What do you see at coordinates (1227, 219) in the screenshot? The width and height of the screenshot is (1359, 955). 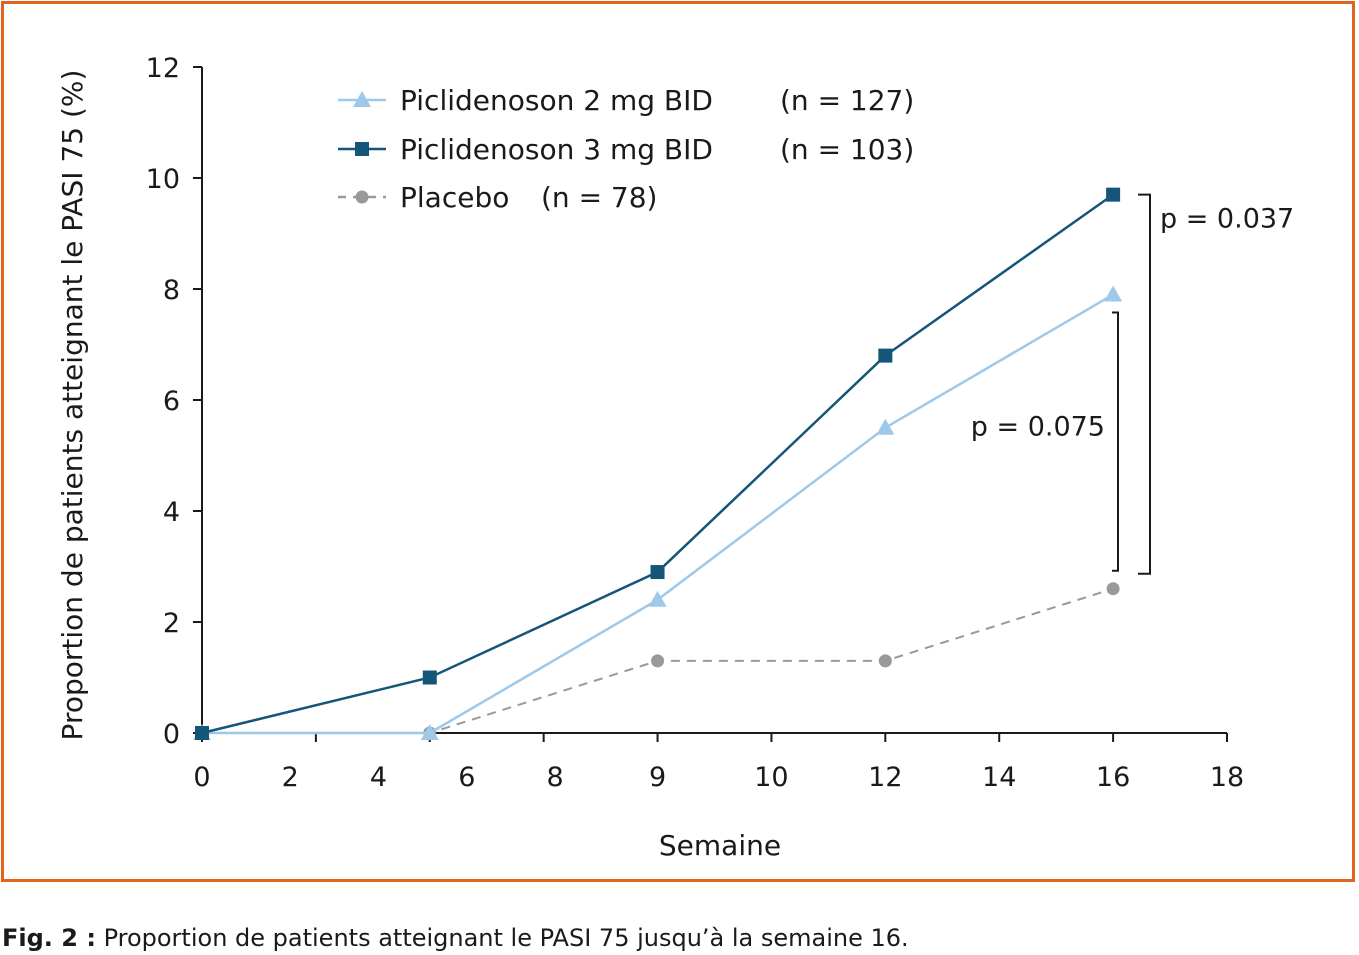 I see `annotation-p-037: p = 0.037` at bounding box center [1227, 219].